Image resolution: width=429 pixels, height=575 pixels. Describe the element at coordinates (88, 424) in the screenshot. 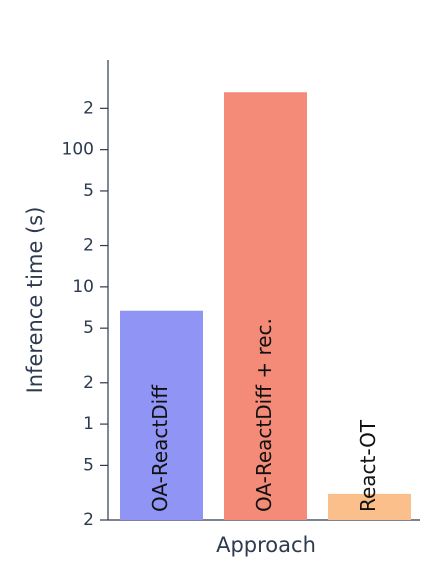

I see `y-tick-label: 1` at that location.